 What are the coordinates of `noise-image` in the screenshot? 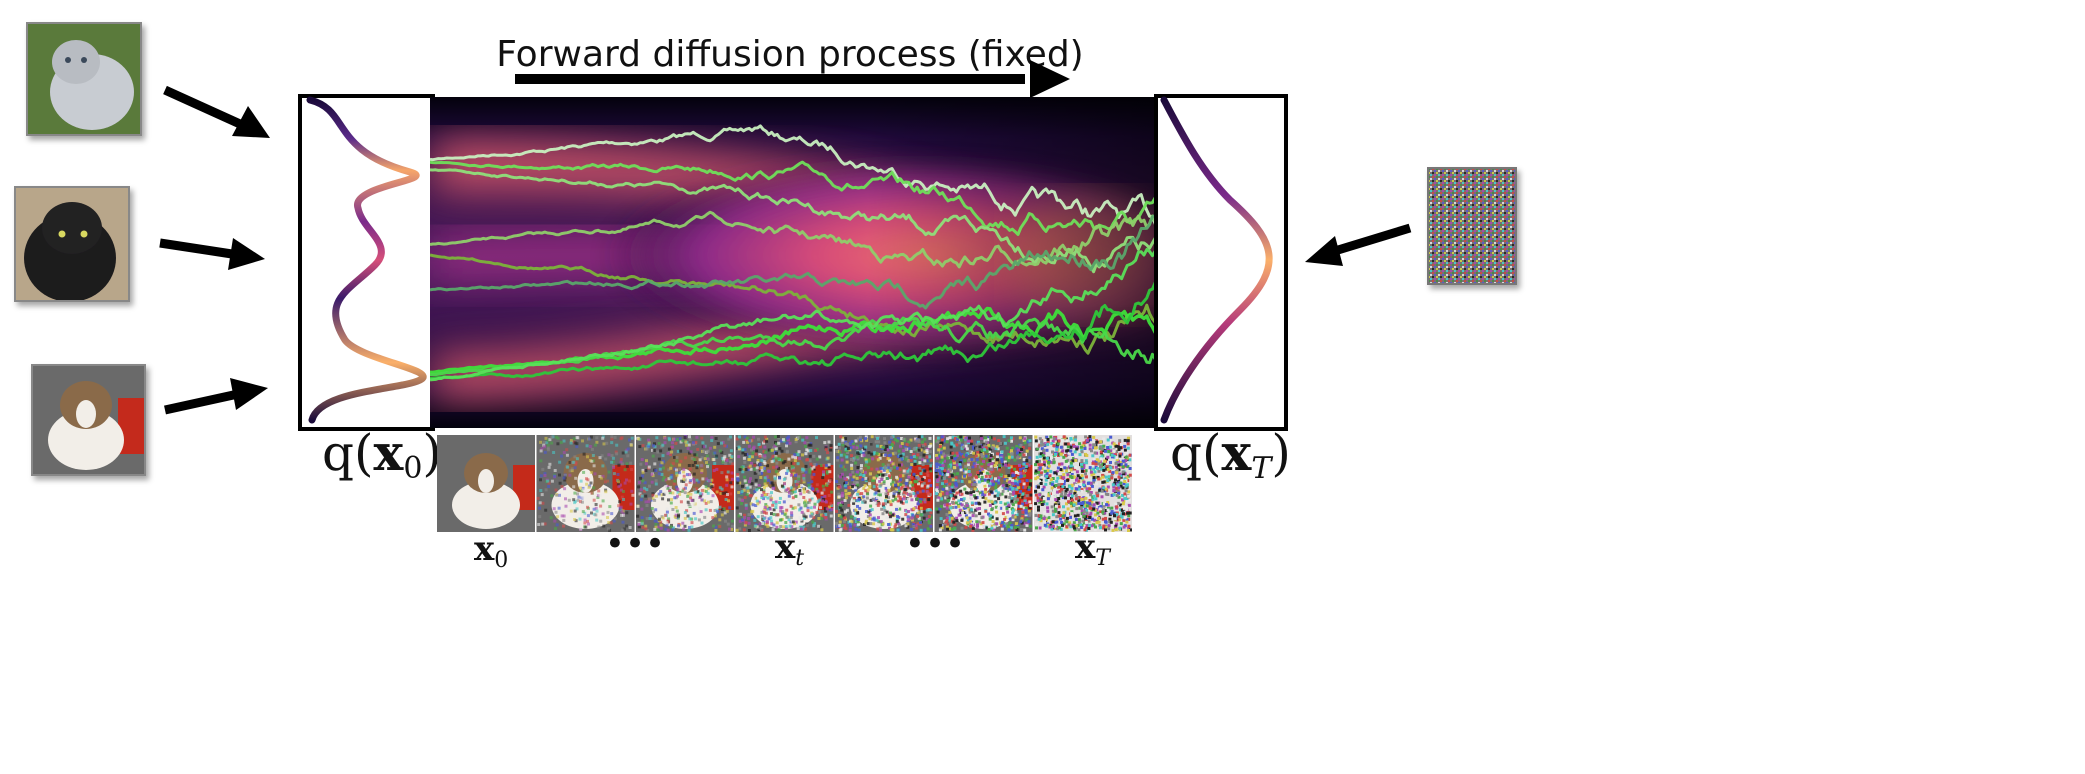 It's located at (1472, 226).